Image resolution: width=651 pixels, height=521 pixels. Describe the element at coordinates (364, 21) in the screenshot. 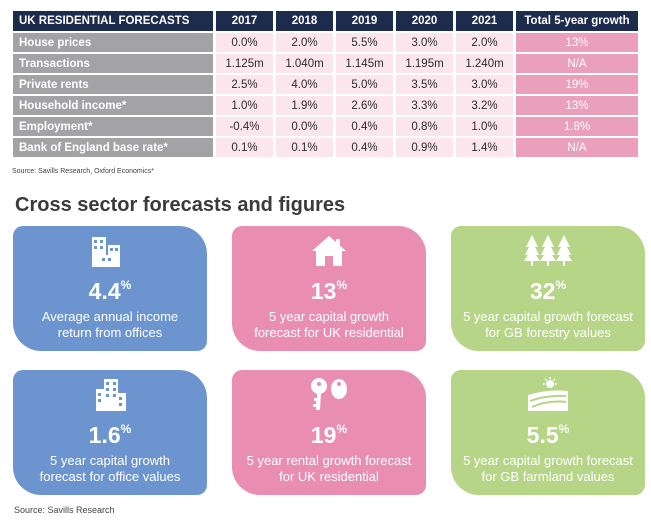

I see `year-header: 2019` at that location.